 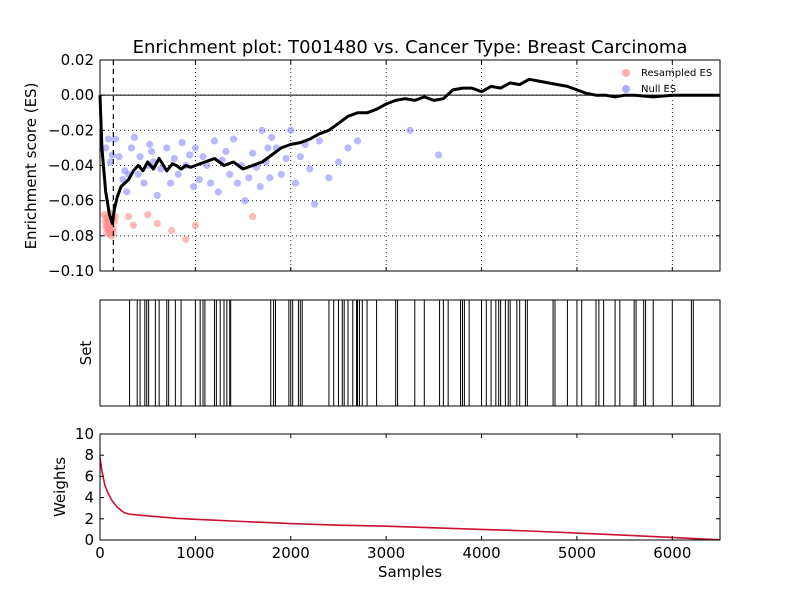 I want to click on es-y-tick-label: 0.00, so click(x=77, y=95).